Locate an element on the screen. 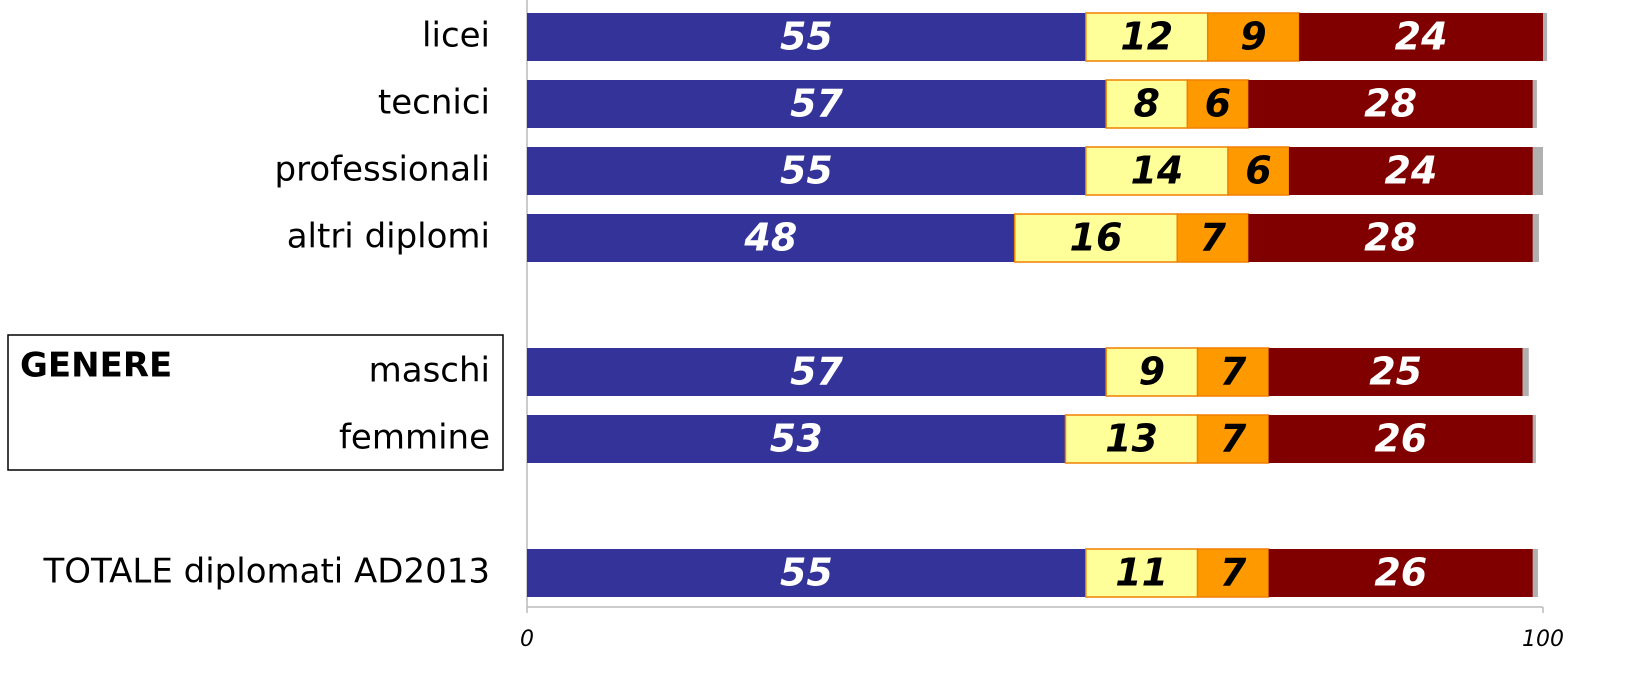  category-label: licei is located at coordinates (456, 36).